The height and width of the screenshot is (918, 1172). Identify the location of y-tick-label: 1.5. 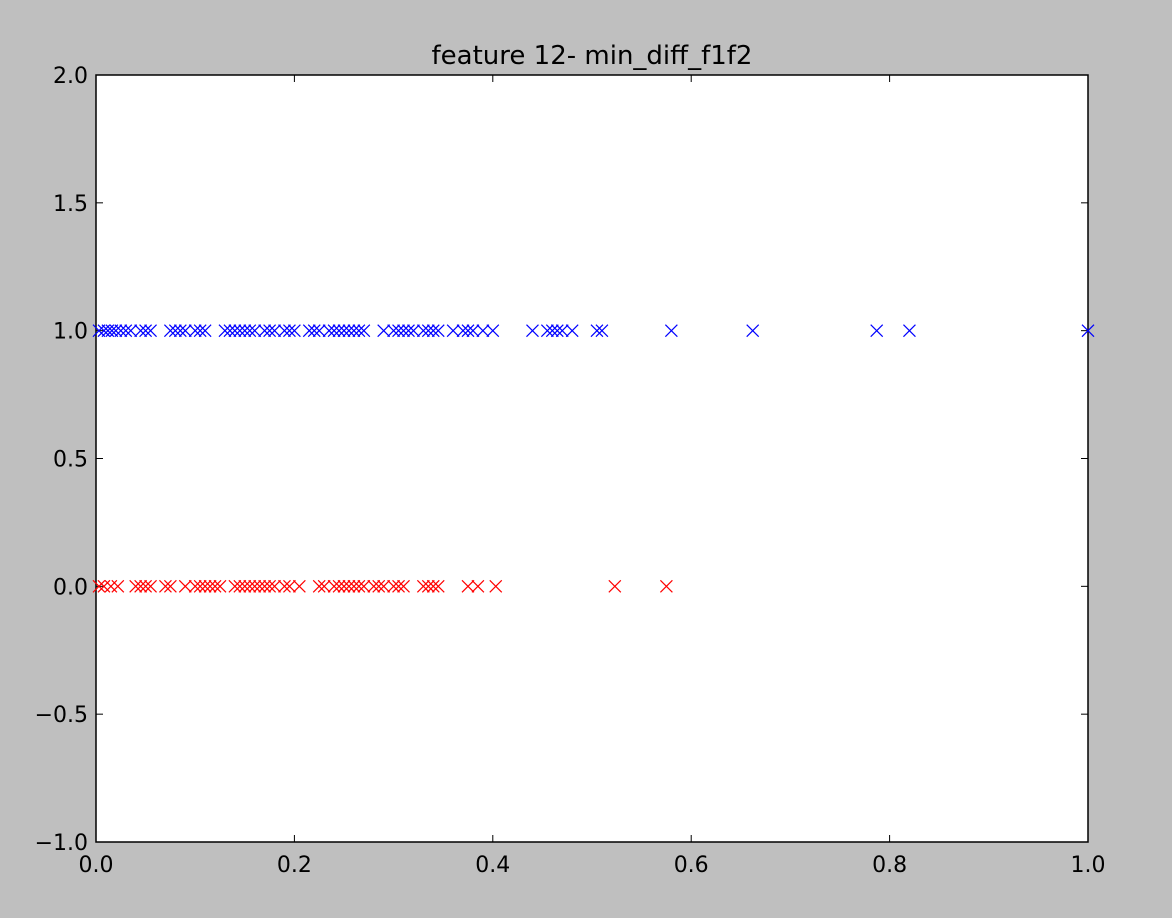
(70, 204).